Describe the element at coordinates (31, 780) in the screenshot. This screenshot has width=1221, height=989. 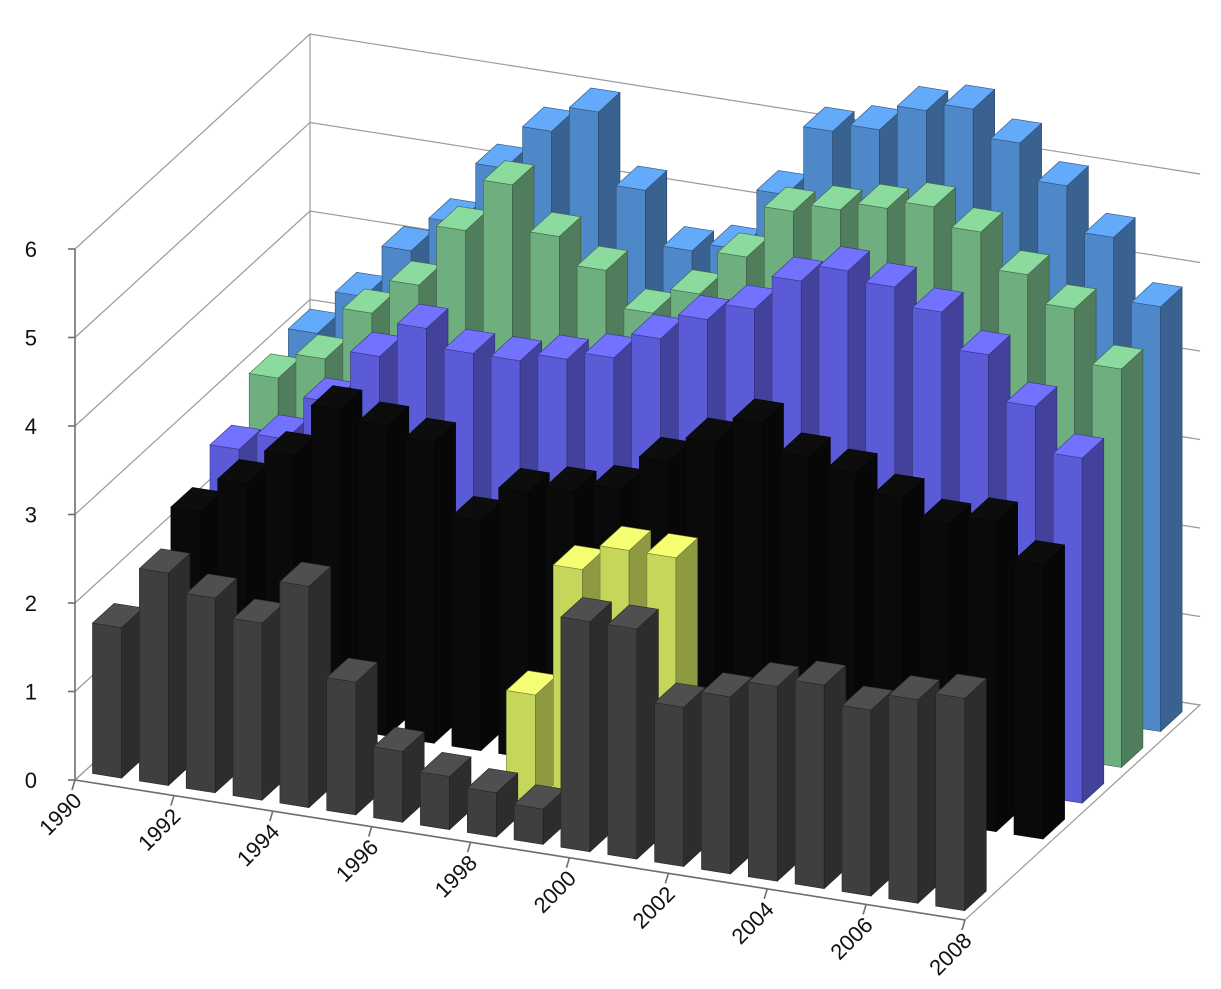
I see `z-tick-label: 0` at that location.